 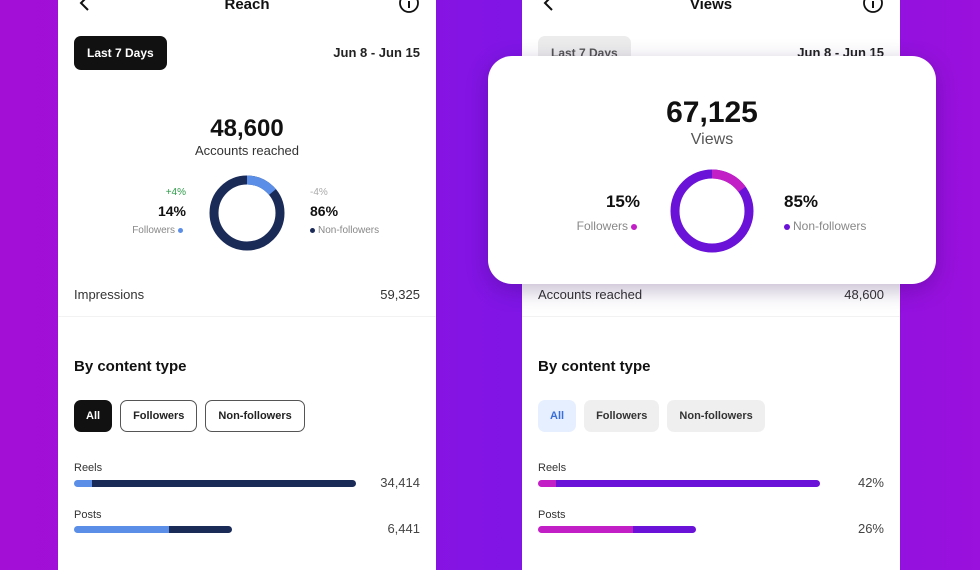 I want to click on reels-value: 42%, so click(x=870, y=482).